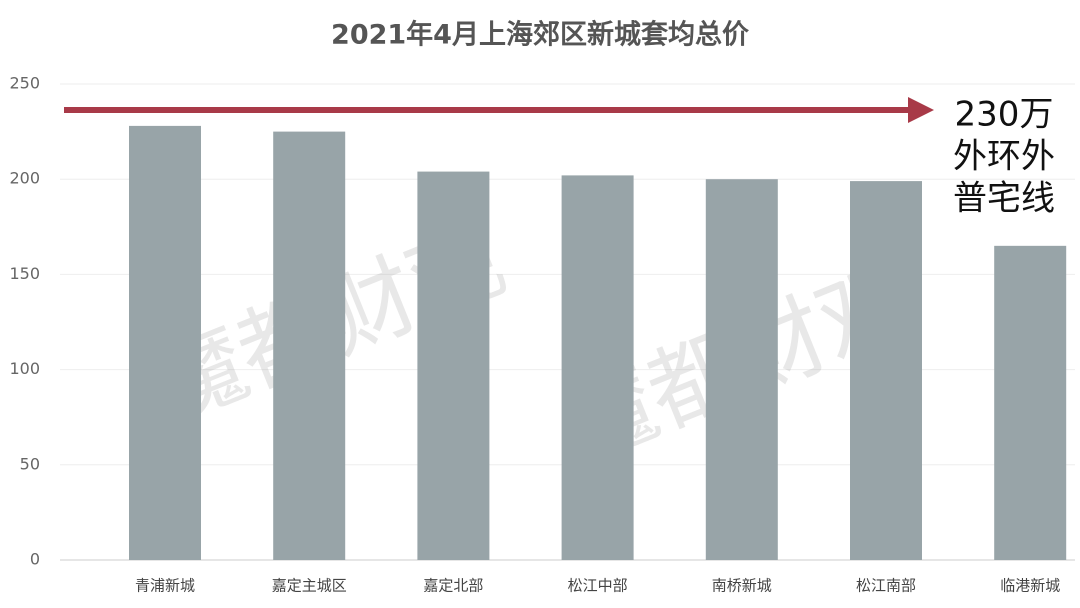 The height and width of the screenshot is (608, 1080). I want to click on y-tick-label: 0, so click(35, 559).